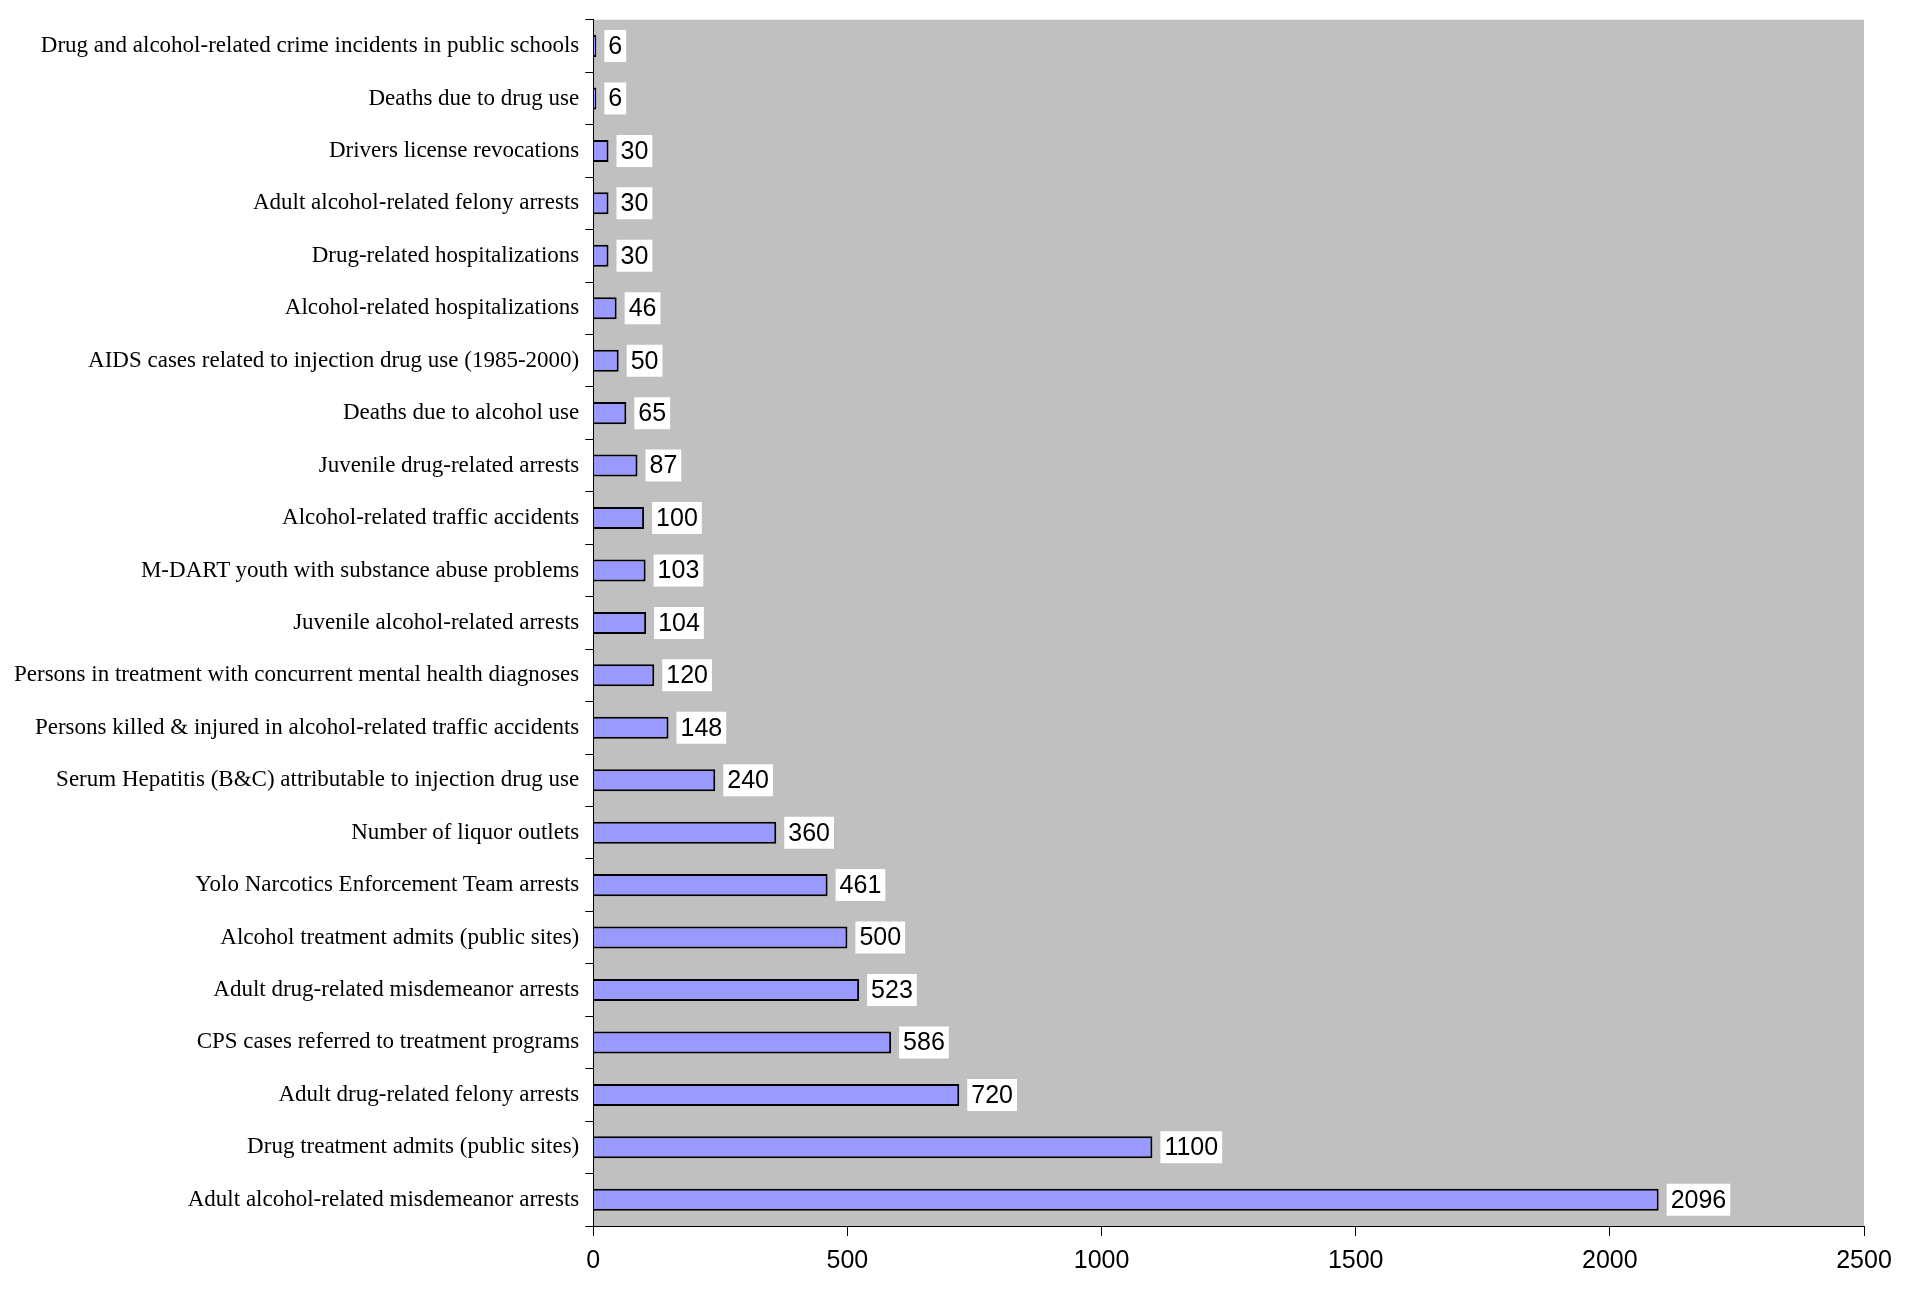 This screenshot has width=1914, height=1292. Describe the element at coordinates (701, 726) in the screenshot. I see `data-label: 148` at that location.